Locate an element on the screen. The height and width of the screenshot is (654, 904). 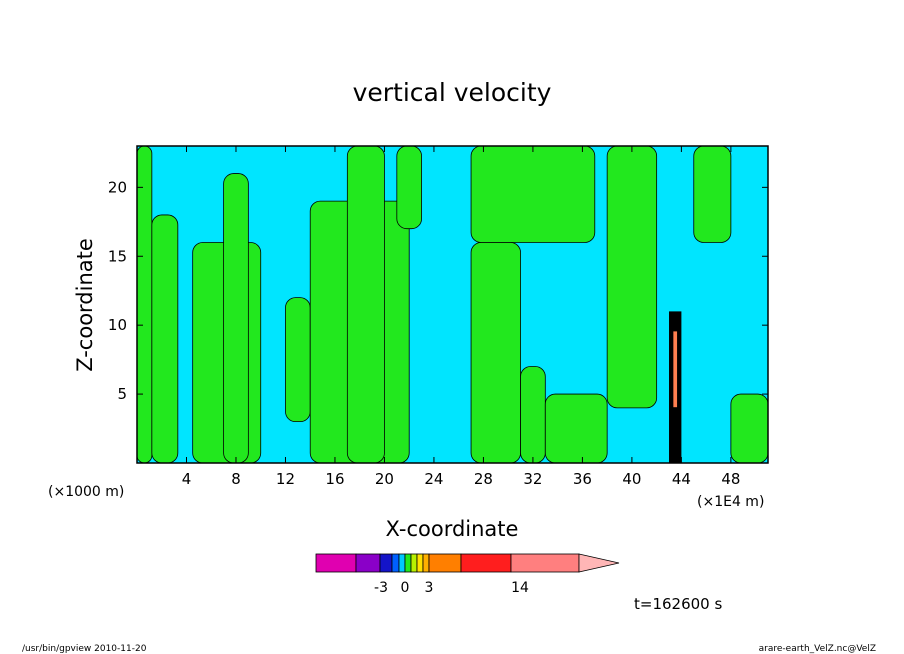
x-tick-label: 24 is located at coordinates (433, 479).